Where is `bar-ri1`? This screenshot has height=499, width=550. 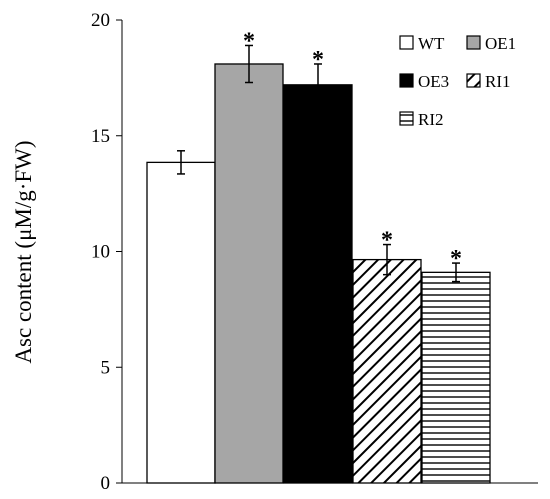 bar-ri1 is located at coordinates (387, 371).